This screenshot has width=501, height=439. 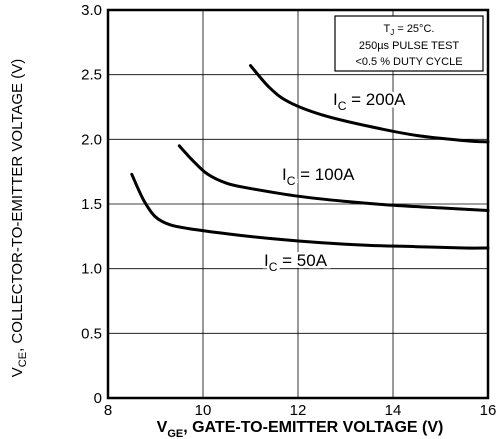 What do you see at coordinates (318, 176) in the screenshot?
I see `series-label-100a: IC = 100A` at bounding box center [318, 176].